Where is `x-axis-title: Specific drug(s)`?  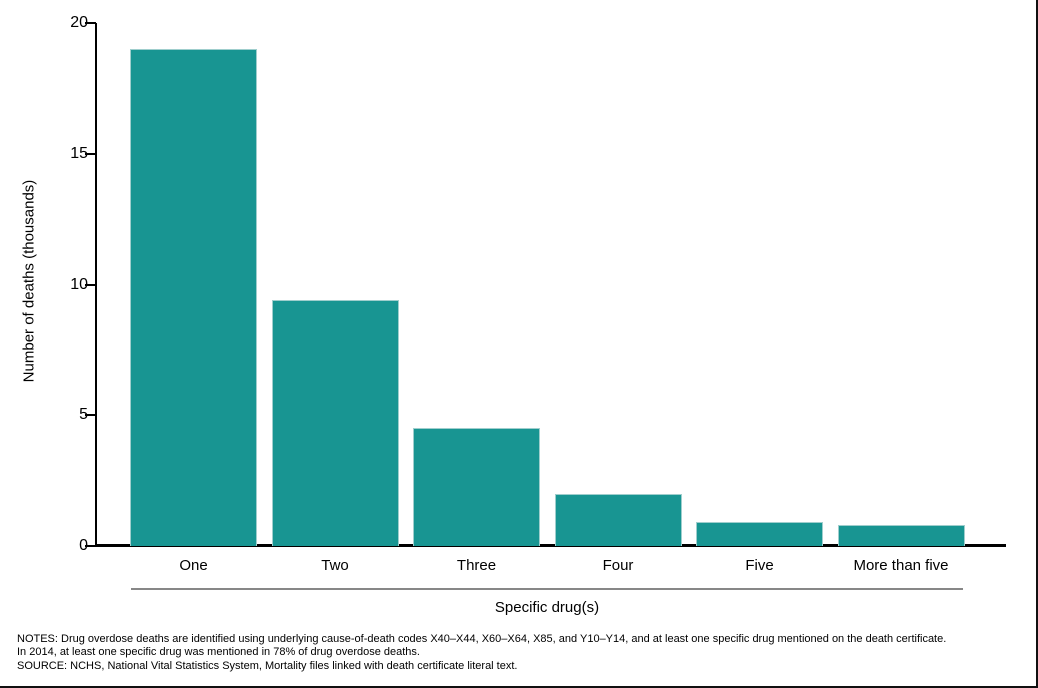
x-axis-title: Specific drug(s) is located at coordinates (547, 607).